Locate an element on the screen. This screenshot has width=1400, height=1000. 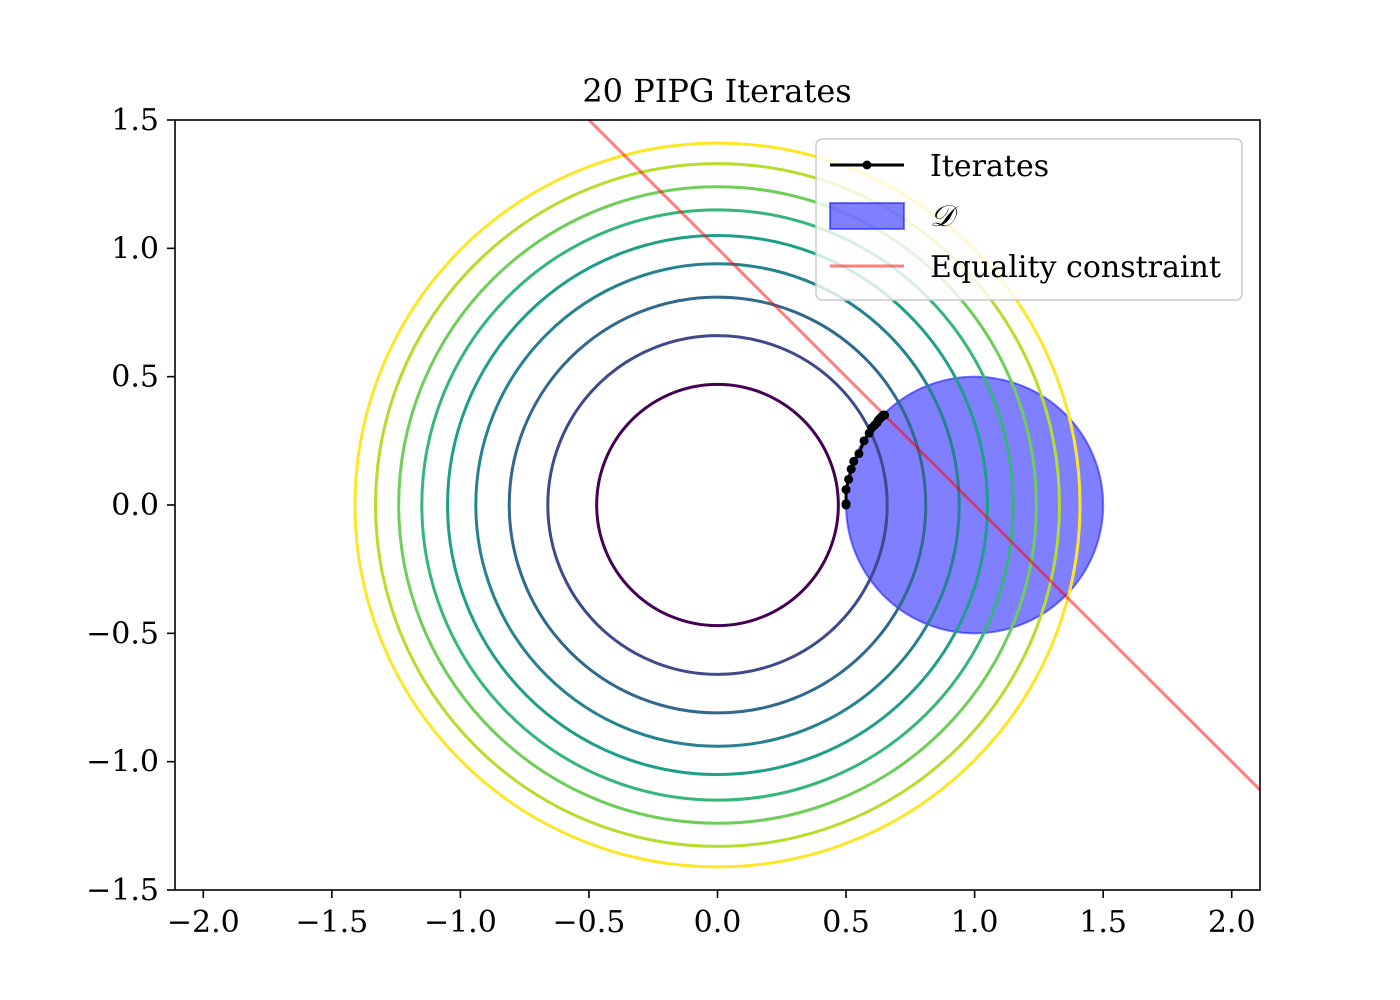
x-tick-label: 1.5 is located at coordinates (1103, 922).